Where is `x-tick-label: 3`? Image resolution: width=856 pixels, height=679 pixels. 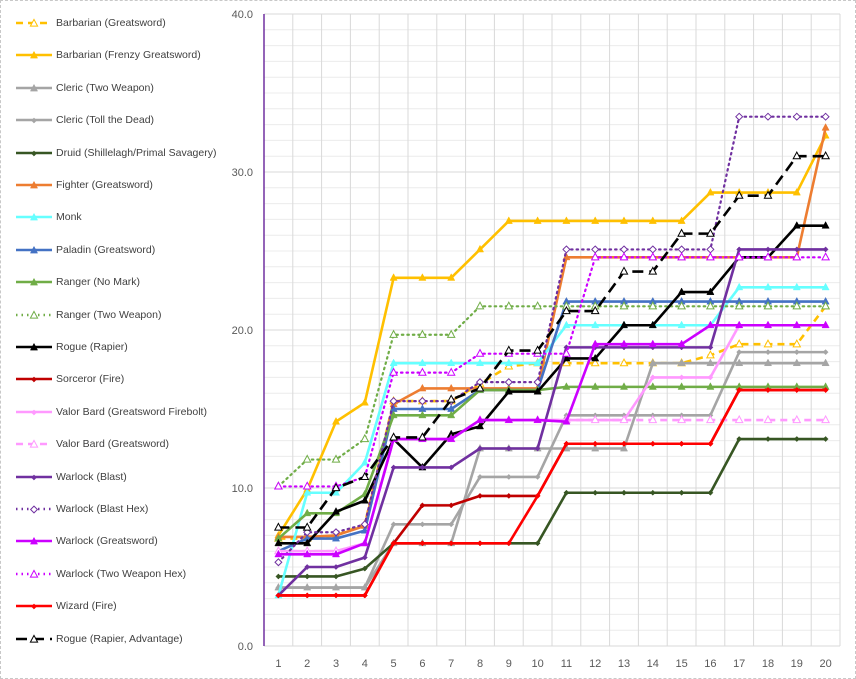 x-tick-label: 3 is located at coordinates (336, 664).